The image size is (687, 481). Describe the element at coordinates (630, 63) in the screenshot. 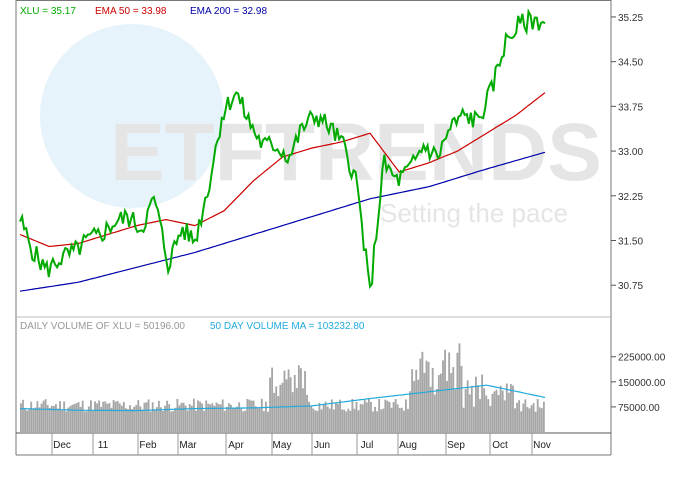

I see `price-tick-label: 34.50` at that location.